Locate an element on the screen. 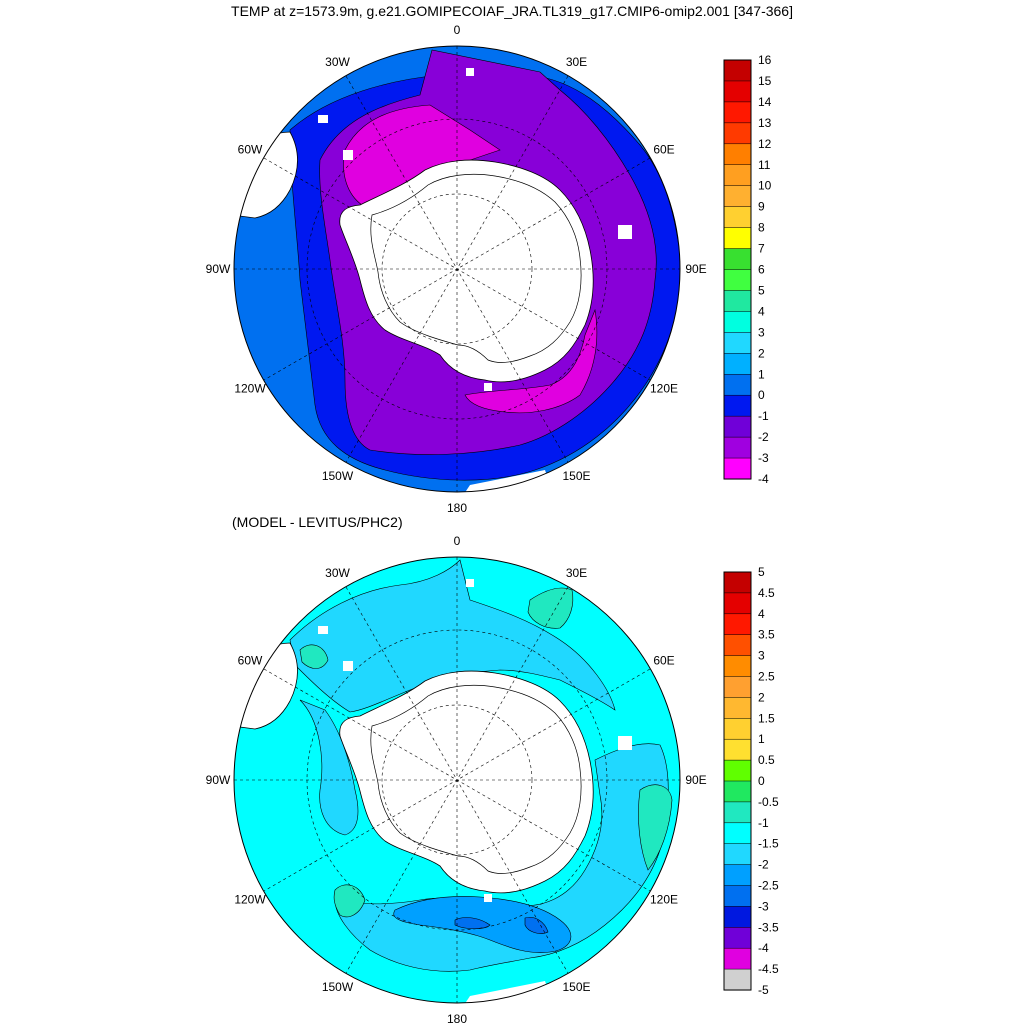 The image size is (1024, 1024). colorbar-tick-label: -4.5 is located at coordinates (768, 969).